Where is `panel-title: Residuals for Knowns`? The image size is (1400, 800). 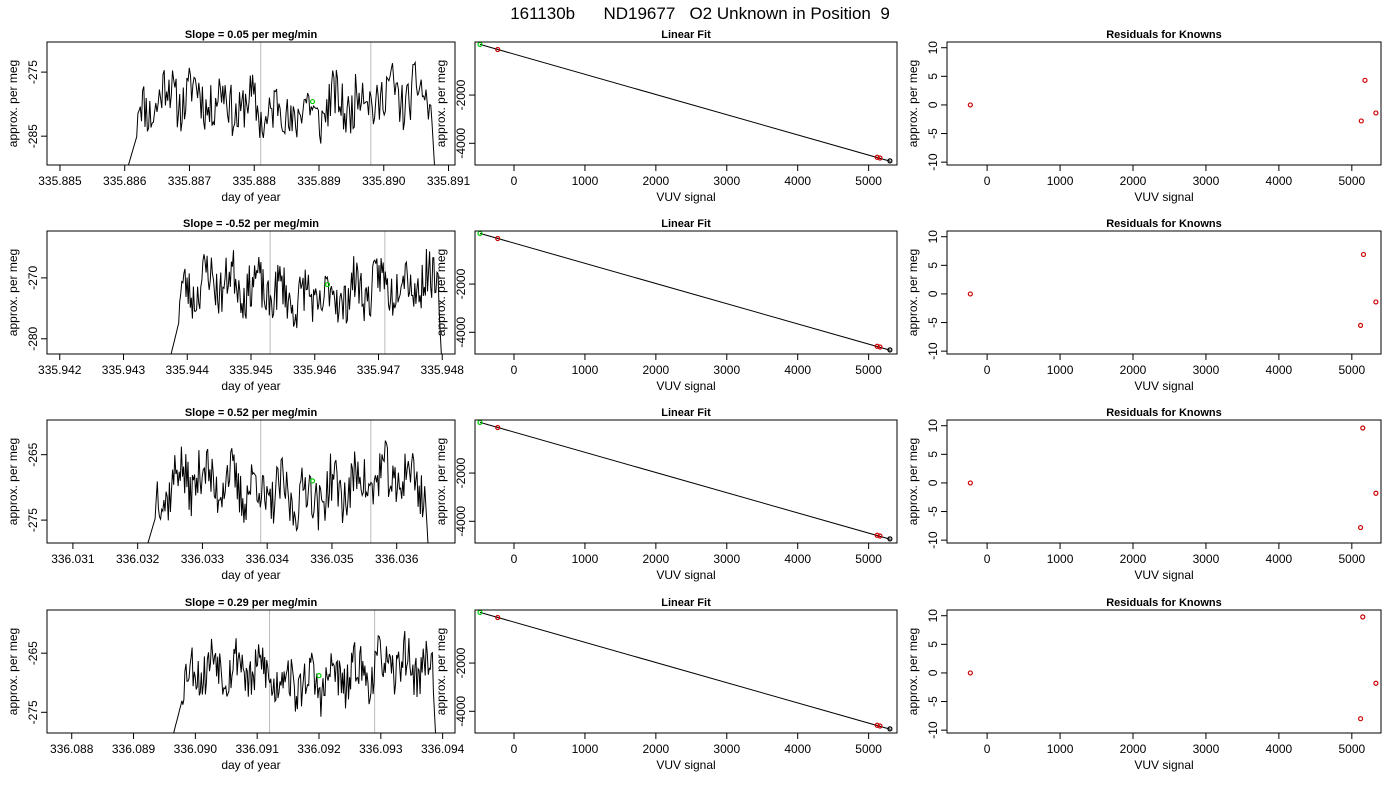 panel-title: Residuals for Knowns is located at coordinates (1164, 35).